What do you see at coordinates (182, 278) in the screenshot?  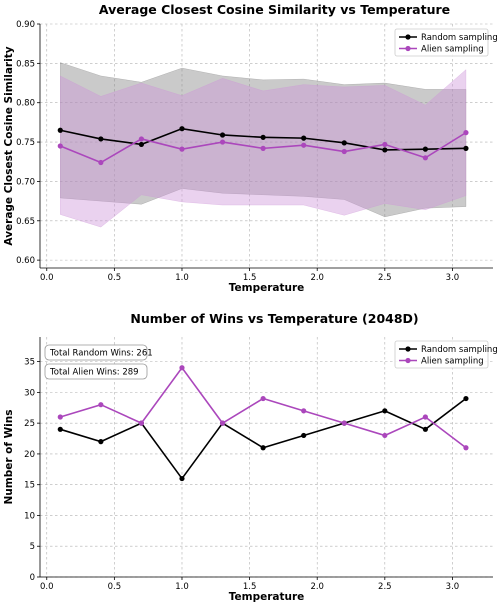 I see `chart1-xtick-label-2: 1.0` at bounding box center [182, 278].